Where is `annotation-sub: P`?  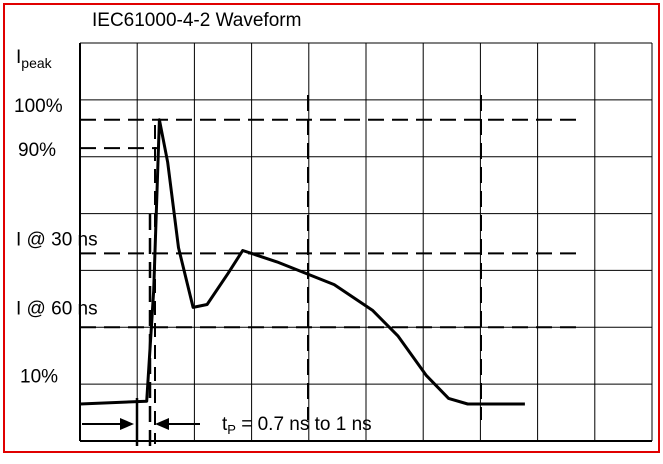
annotation-sub: P is located at coordinates (231, 429).